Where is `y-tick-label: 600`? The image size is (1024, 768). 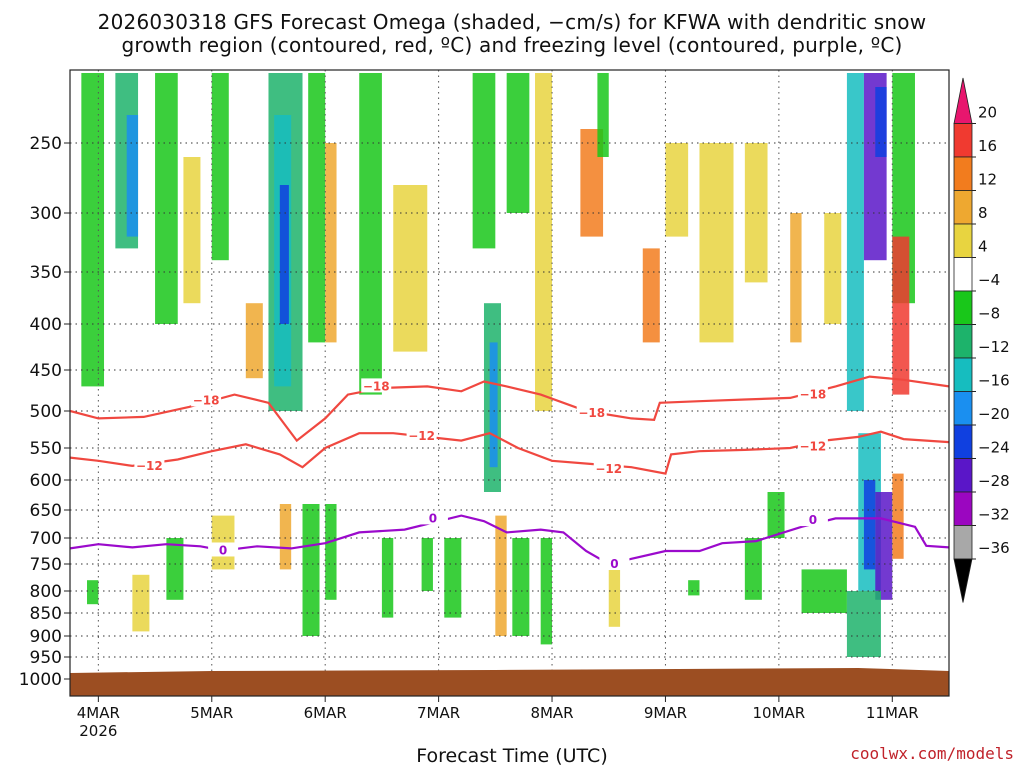
y-tick-label: 600 is located at coordinates (46, 481).